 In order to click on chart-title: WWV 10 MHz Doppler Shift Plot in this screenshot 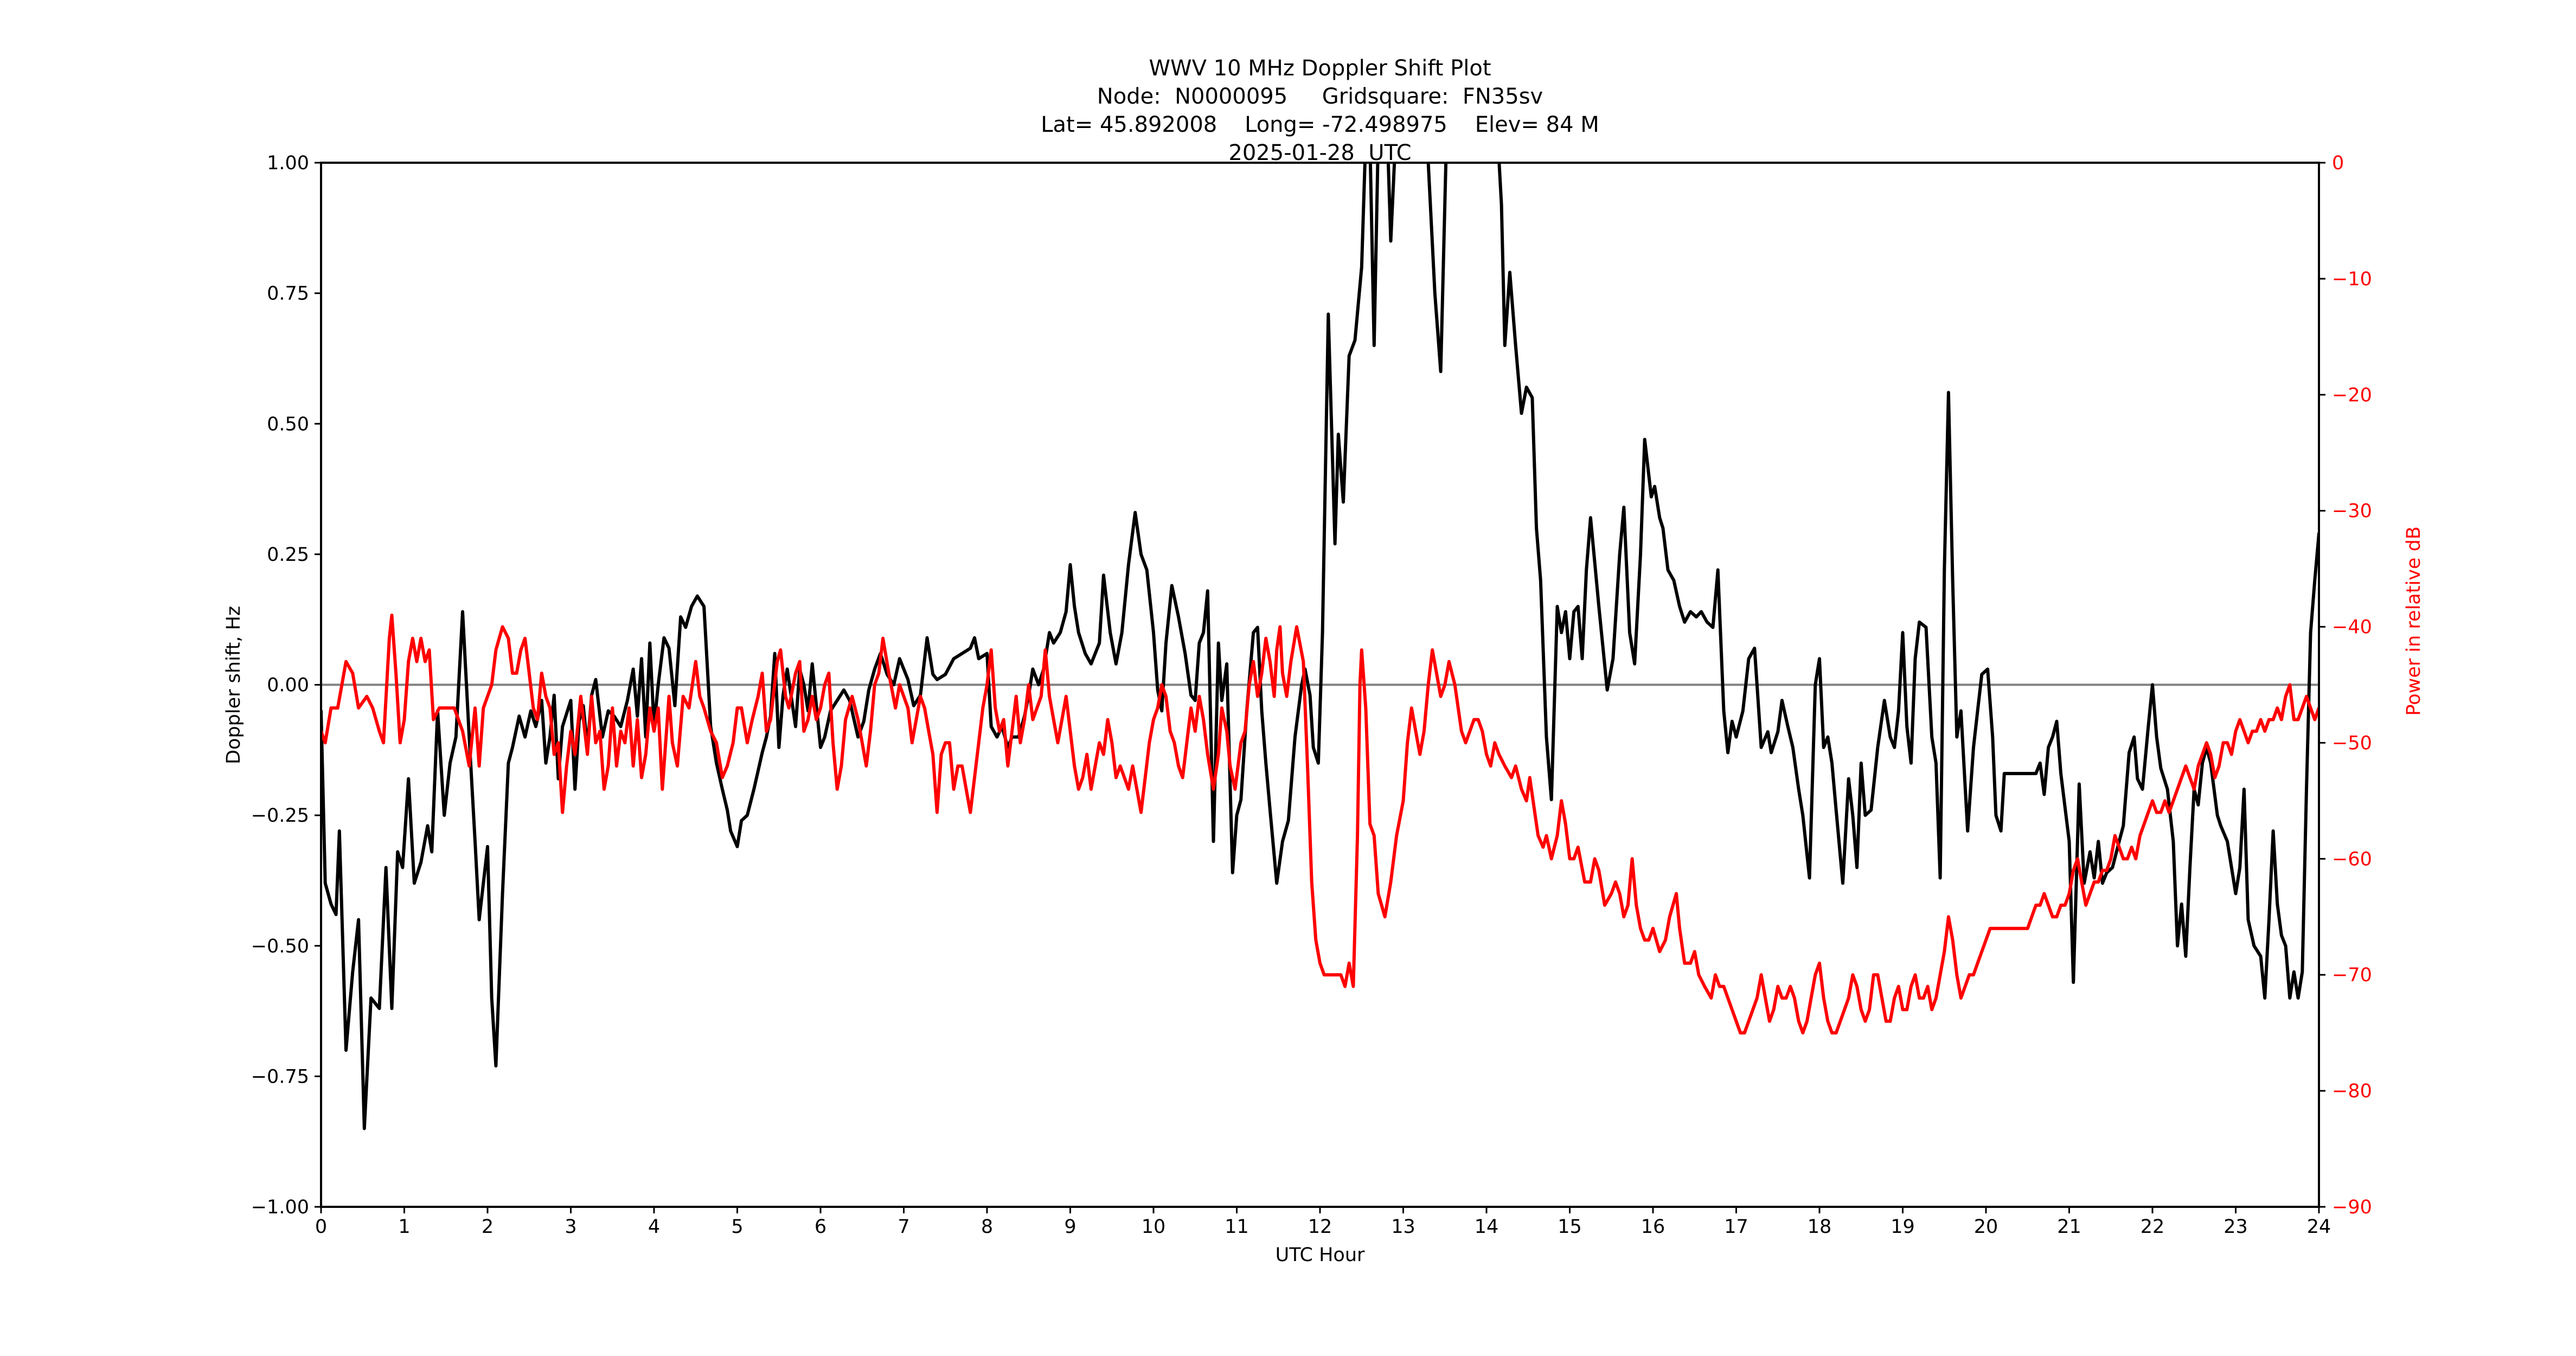, I will do `click(1320, 68)`.